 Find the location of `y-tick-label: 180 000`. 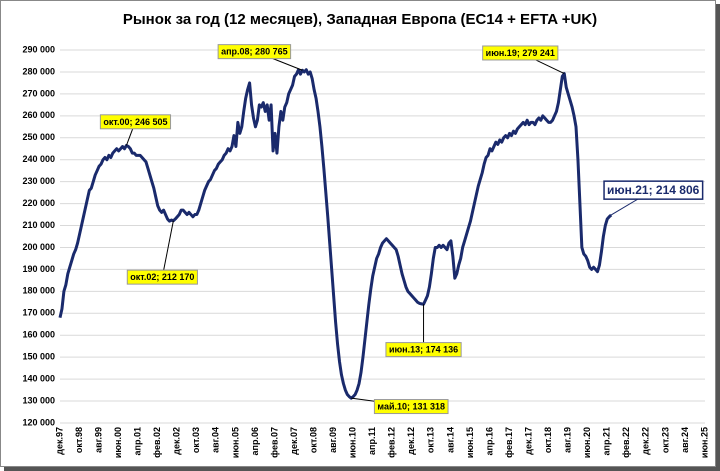

y-tick-label: 180 000 is located at coordinates (38, 291).